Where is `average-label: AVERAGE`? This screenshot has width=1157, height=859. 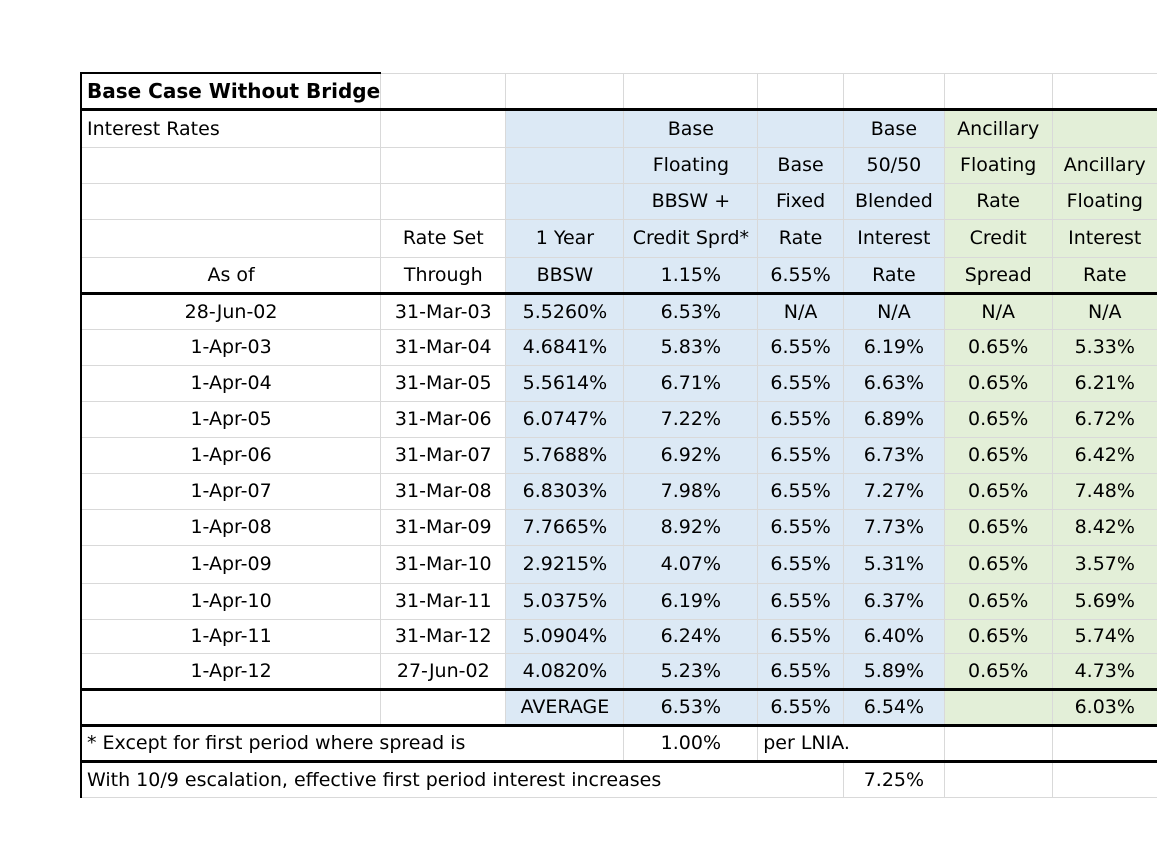 average-label: AVERAGE is located at coordinates (565, 707).